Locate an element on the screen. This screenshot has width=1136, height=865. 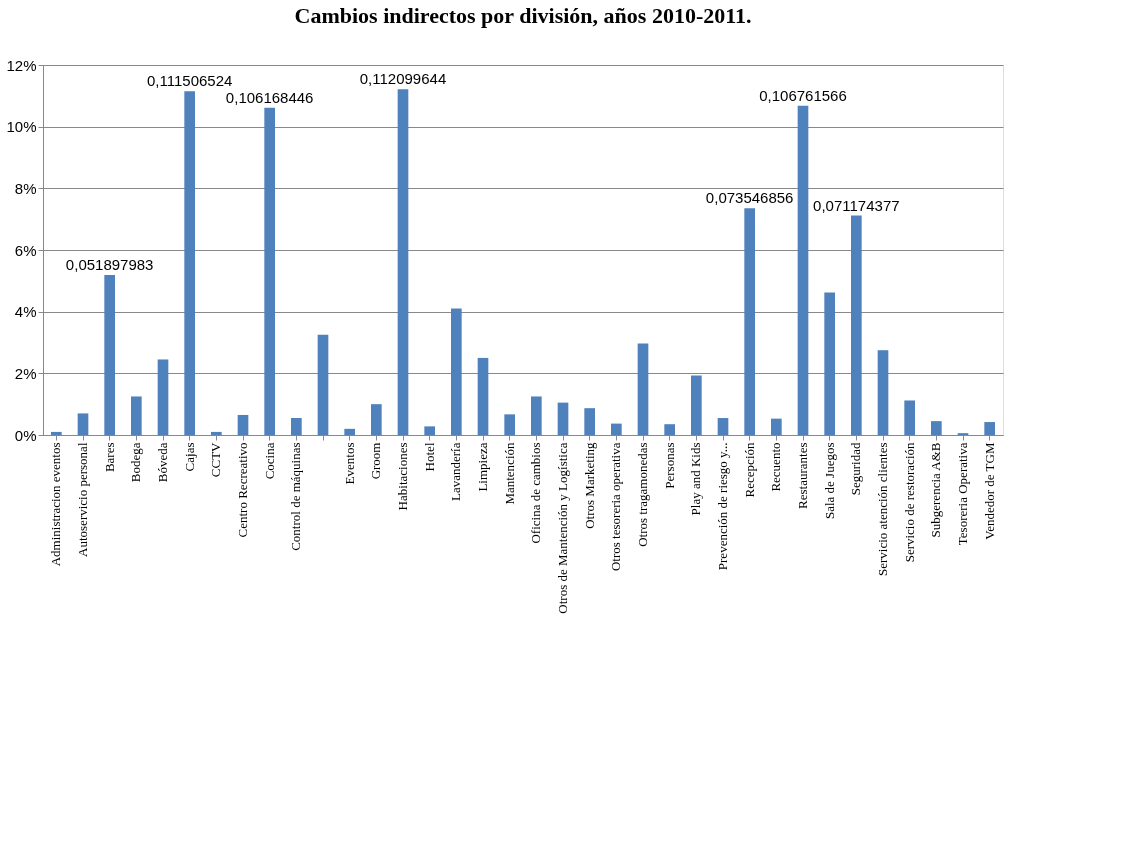
data-label: 0,106168446 is located at coordinates (269, 97).